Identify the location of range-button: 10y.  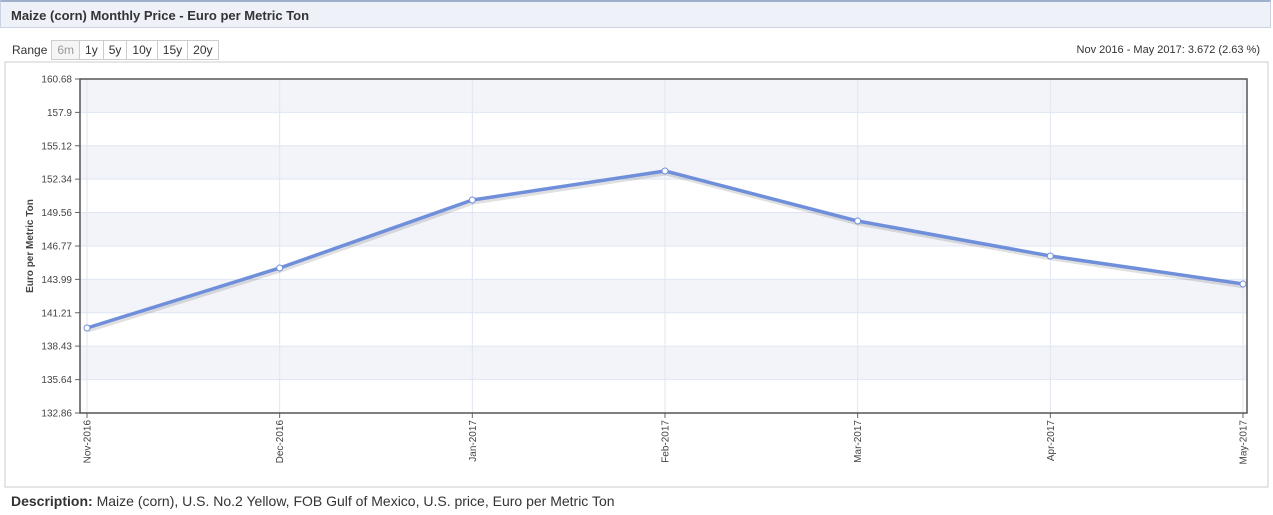
(142, 50).